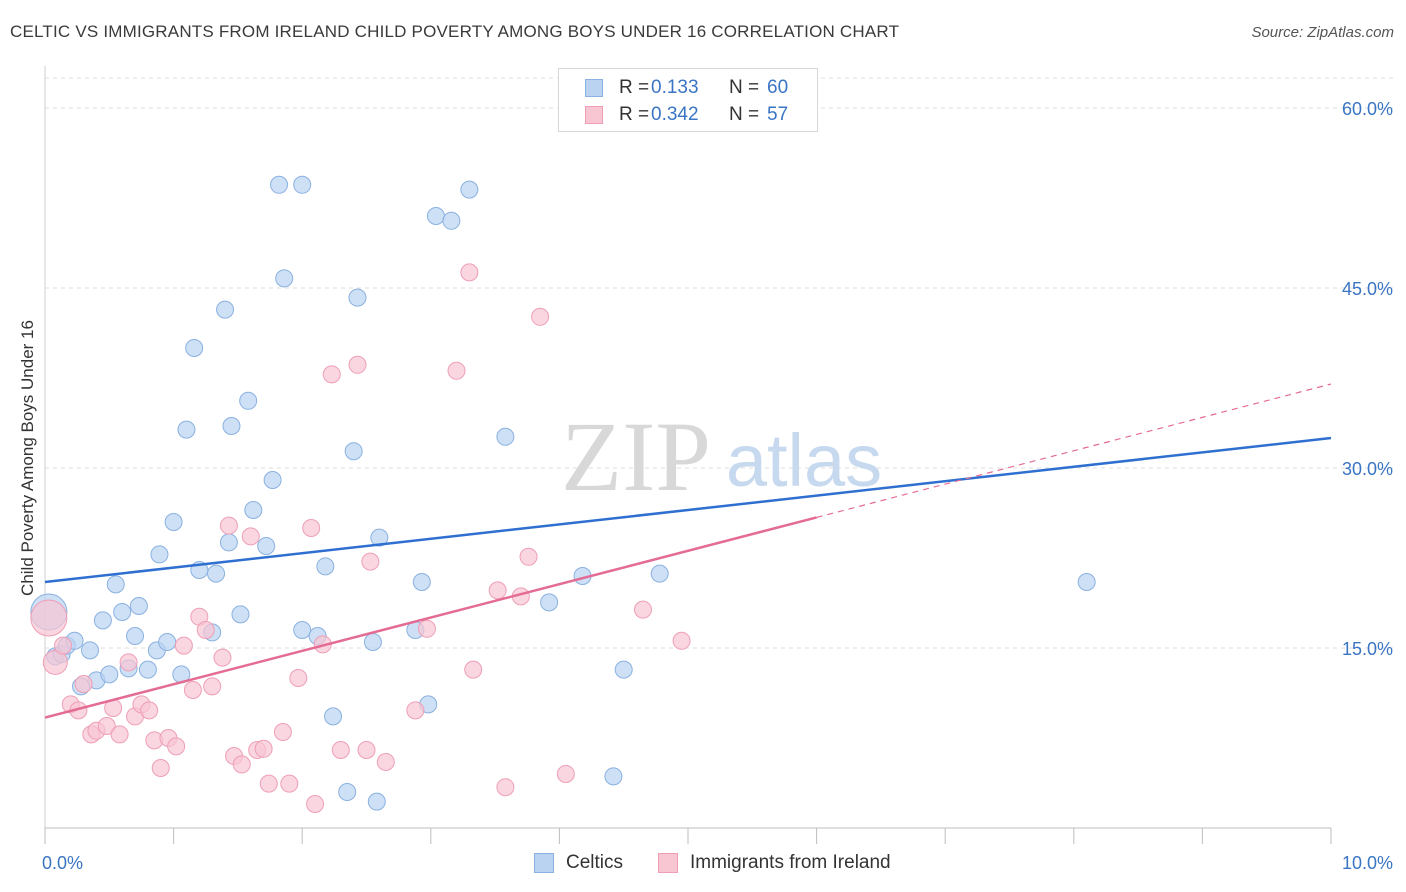 The height and width of the screenshot is (892, 1406). Describe the element at coordinates (1322, 32) in the screenshot. I see `source-credit: Source: ZipAtlas.com` at that location.